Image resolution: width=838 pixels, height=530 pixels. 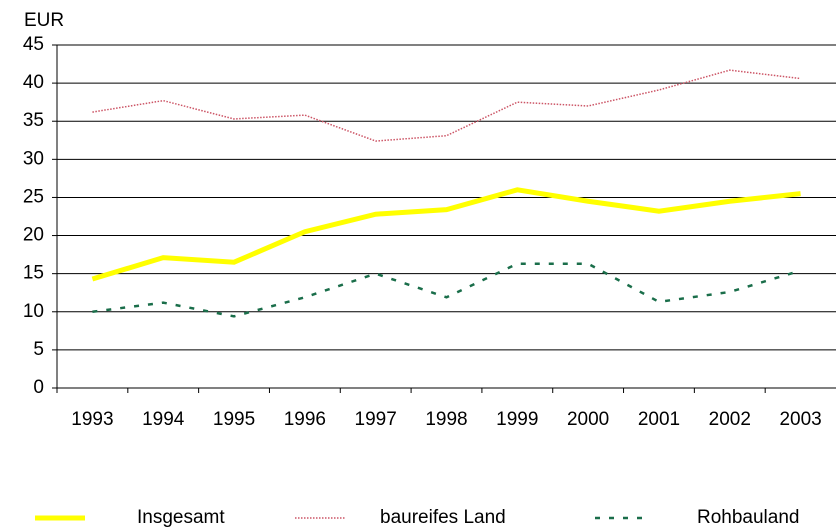 I want to click on y-tick-label: 15, so click(x=33, y=273).